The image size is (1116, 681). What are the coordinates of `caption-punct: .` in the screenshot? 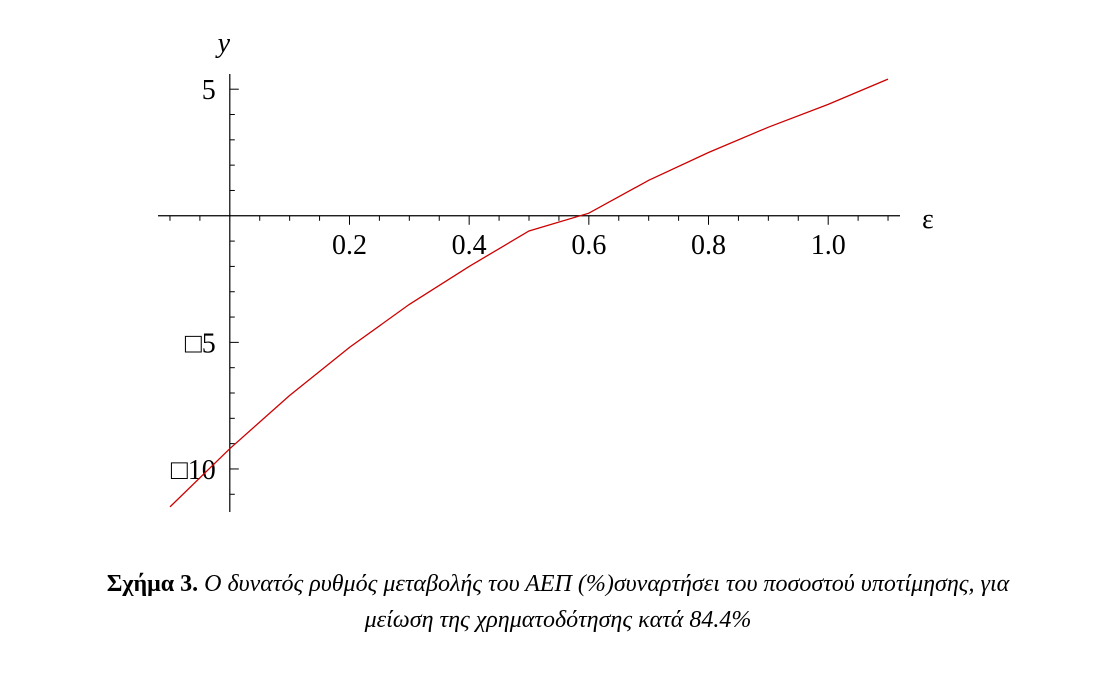 It's located at (195, 584).